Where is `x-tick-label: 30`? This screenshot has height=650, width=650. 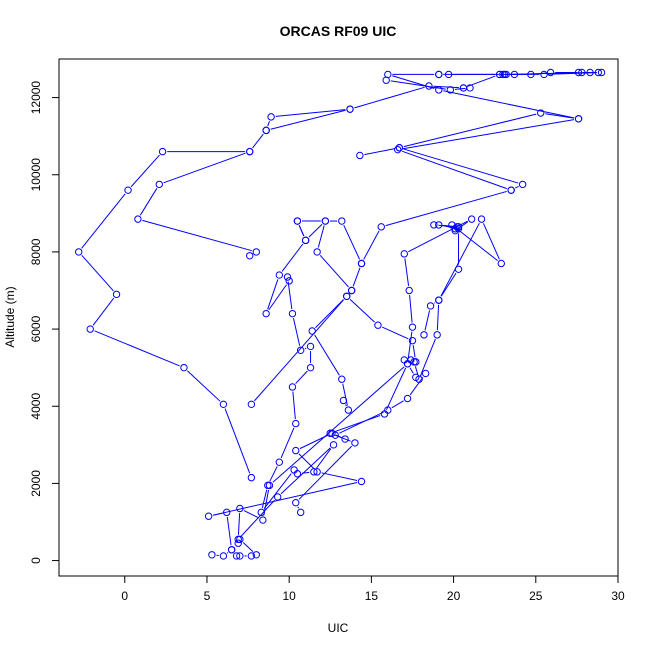 x-tick-label: 30 is located at coordinates (618, 596).